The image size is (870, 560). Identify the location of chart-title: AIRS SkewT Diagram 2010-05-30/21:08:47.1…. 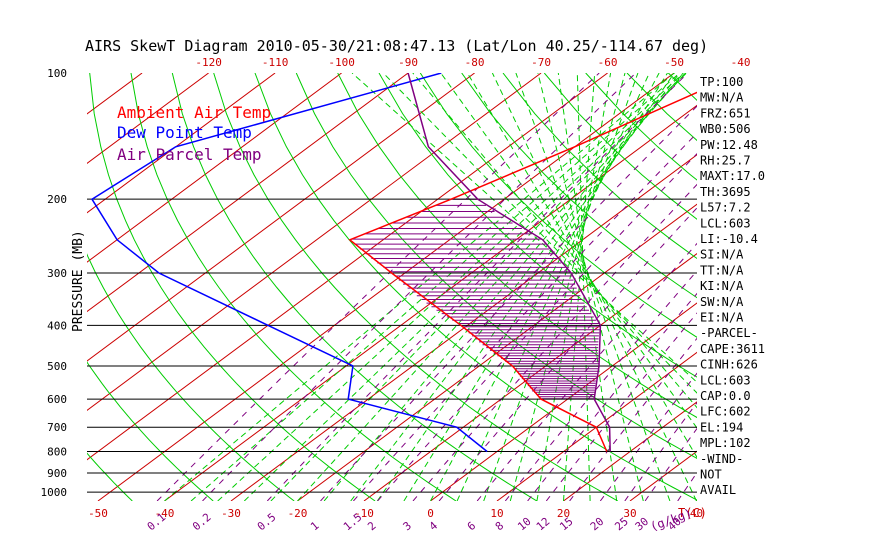
(396, 46).